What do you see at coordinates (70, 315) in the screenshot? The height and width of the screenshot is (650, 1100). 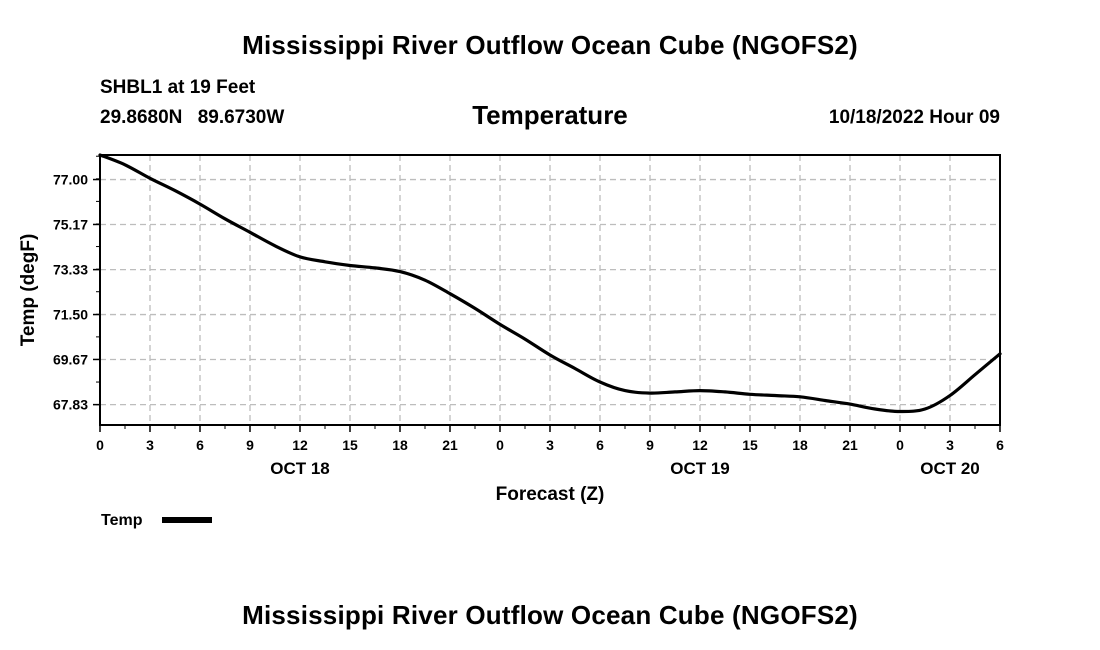 I see `y-tick-label: 71.50` at bounding box center [70, 315].